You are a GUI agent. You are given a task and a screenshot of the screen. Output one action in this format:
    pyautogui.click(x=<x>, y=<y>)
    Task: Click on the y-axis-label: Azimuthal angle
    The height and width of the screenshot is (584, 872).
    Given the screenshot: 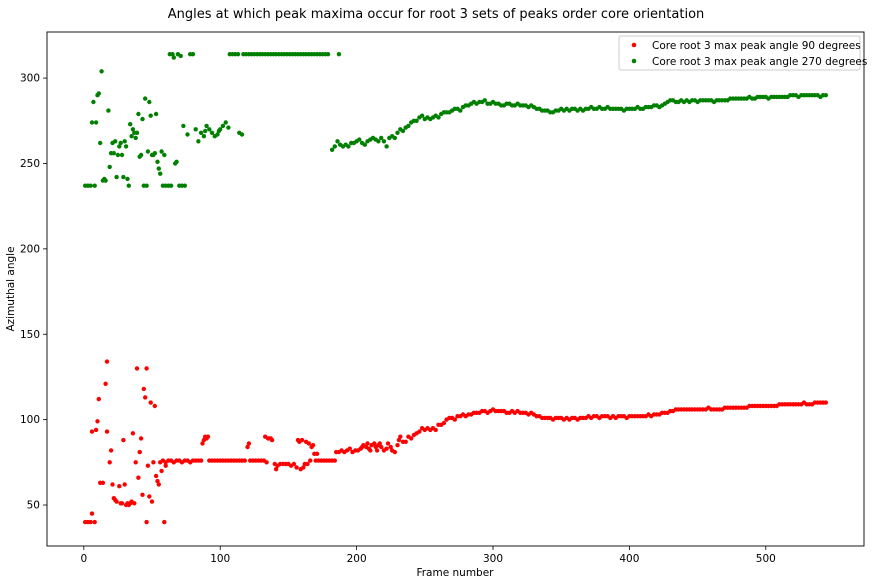 What is the action you would take?
    pyautogui.click(x=11, y=288)
    